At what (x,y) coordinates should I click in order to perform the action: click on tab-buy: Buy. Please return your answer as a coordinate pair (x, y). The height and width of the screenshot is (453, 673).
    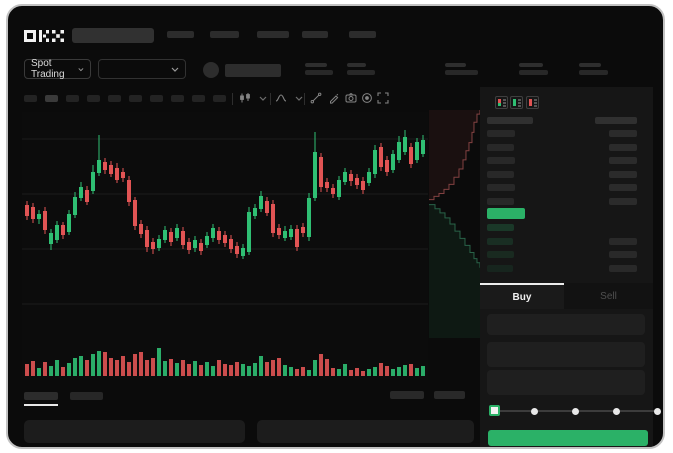
    Looking at the image, I should click on (522, 296).